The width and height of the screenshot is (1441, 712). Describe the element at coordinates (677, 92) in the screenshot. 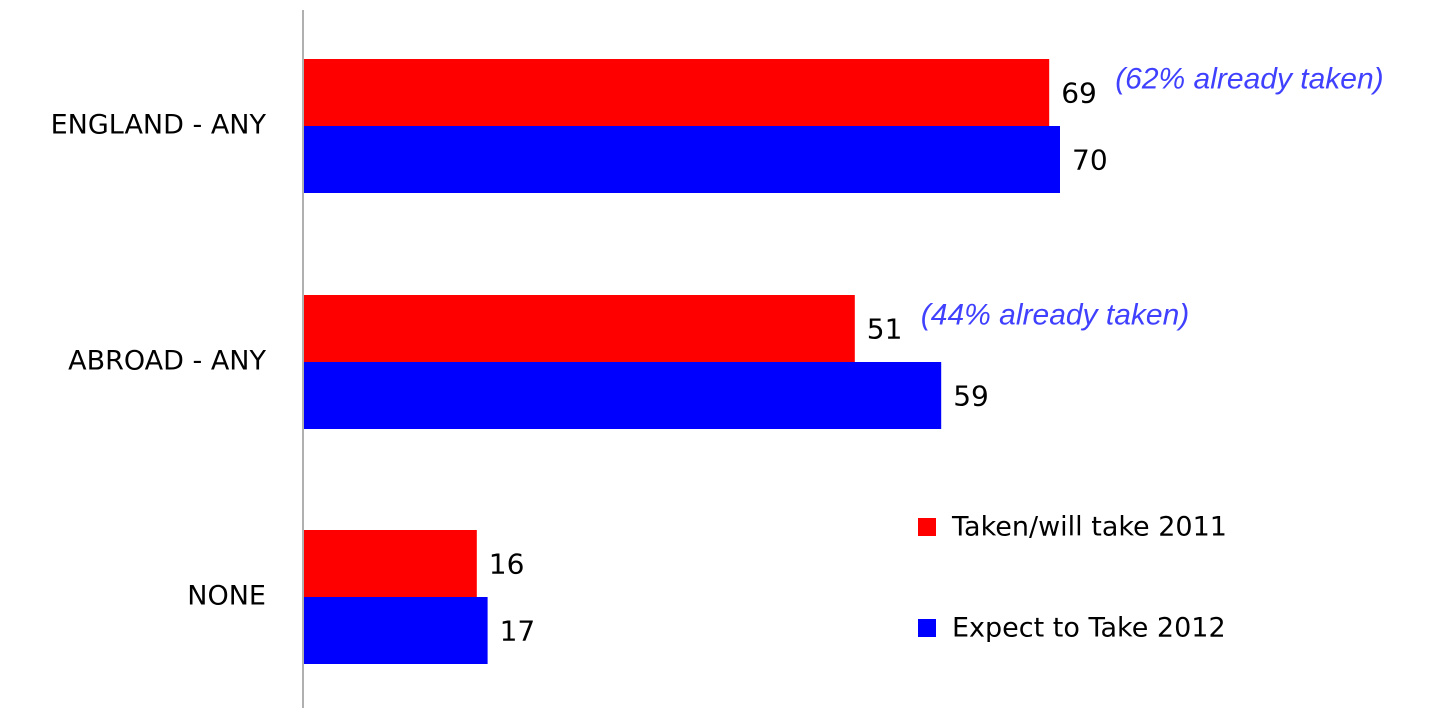

I see `bar-england-any-taken-will-take-2011` at that location.